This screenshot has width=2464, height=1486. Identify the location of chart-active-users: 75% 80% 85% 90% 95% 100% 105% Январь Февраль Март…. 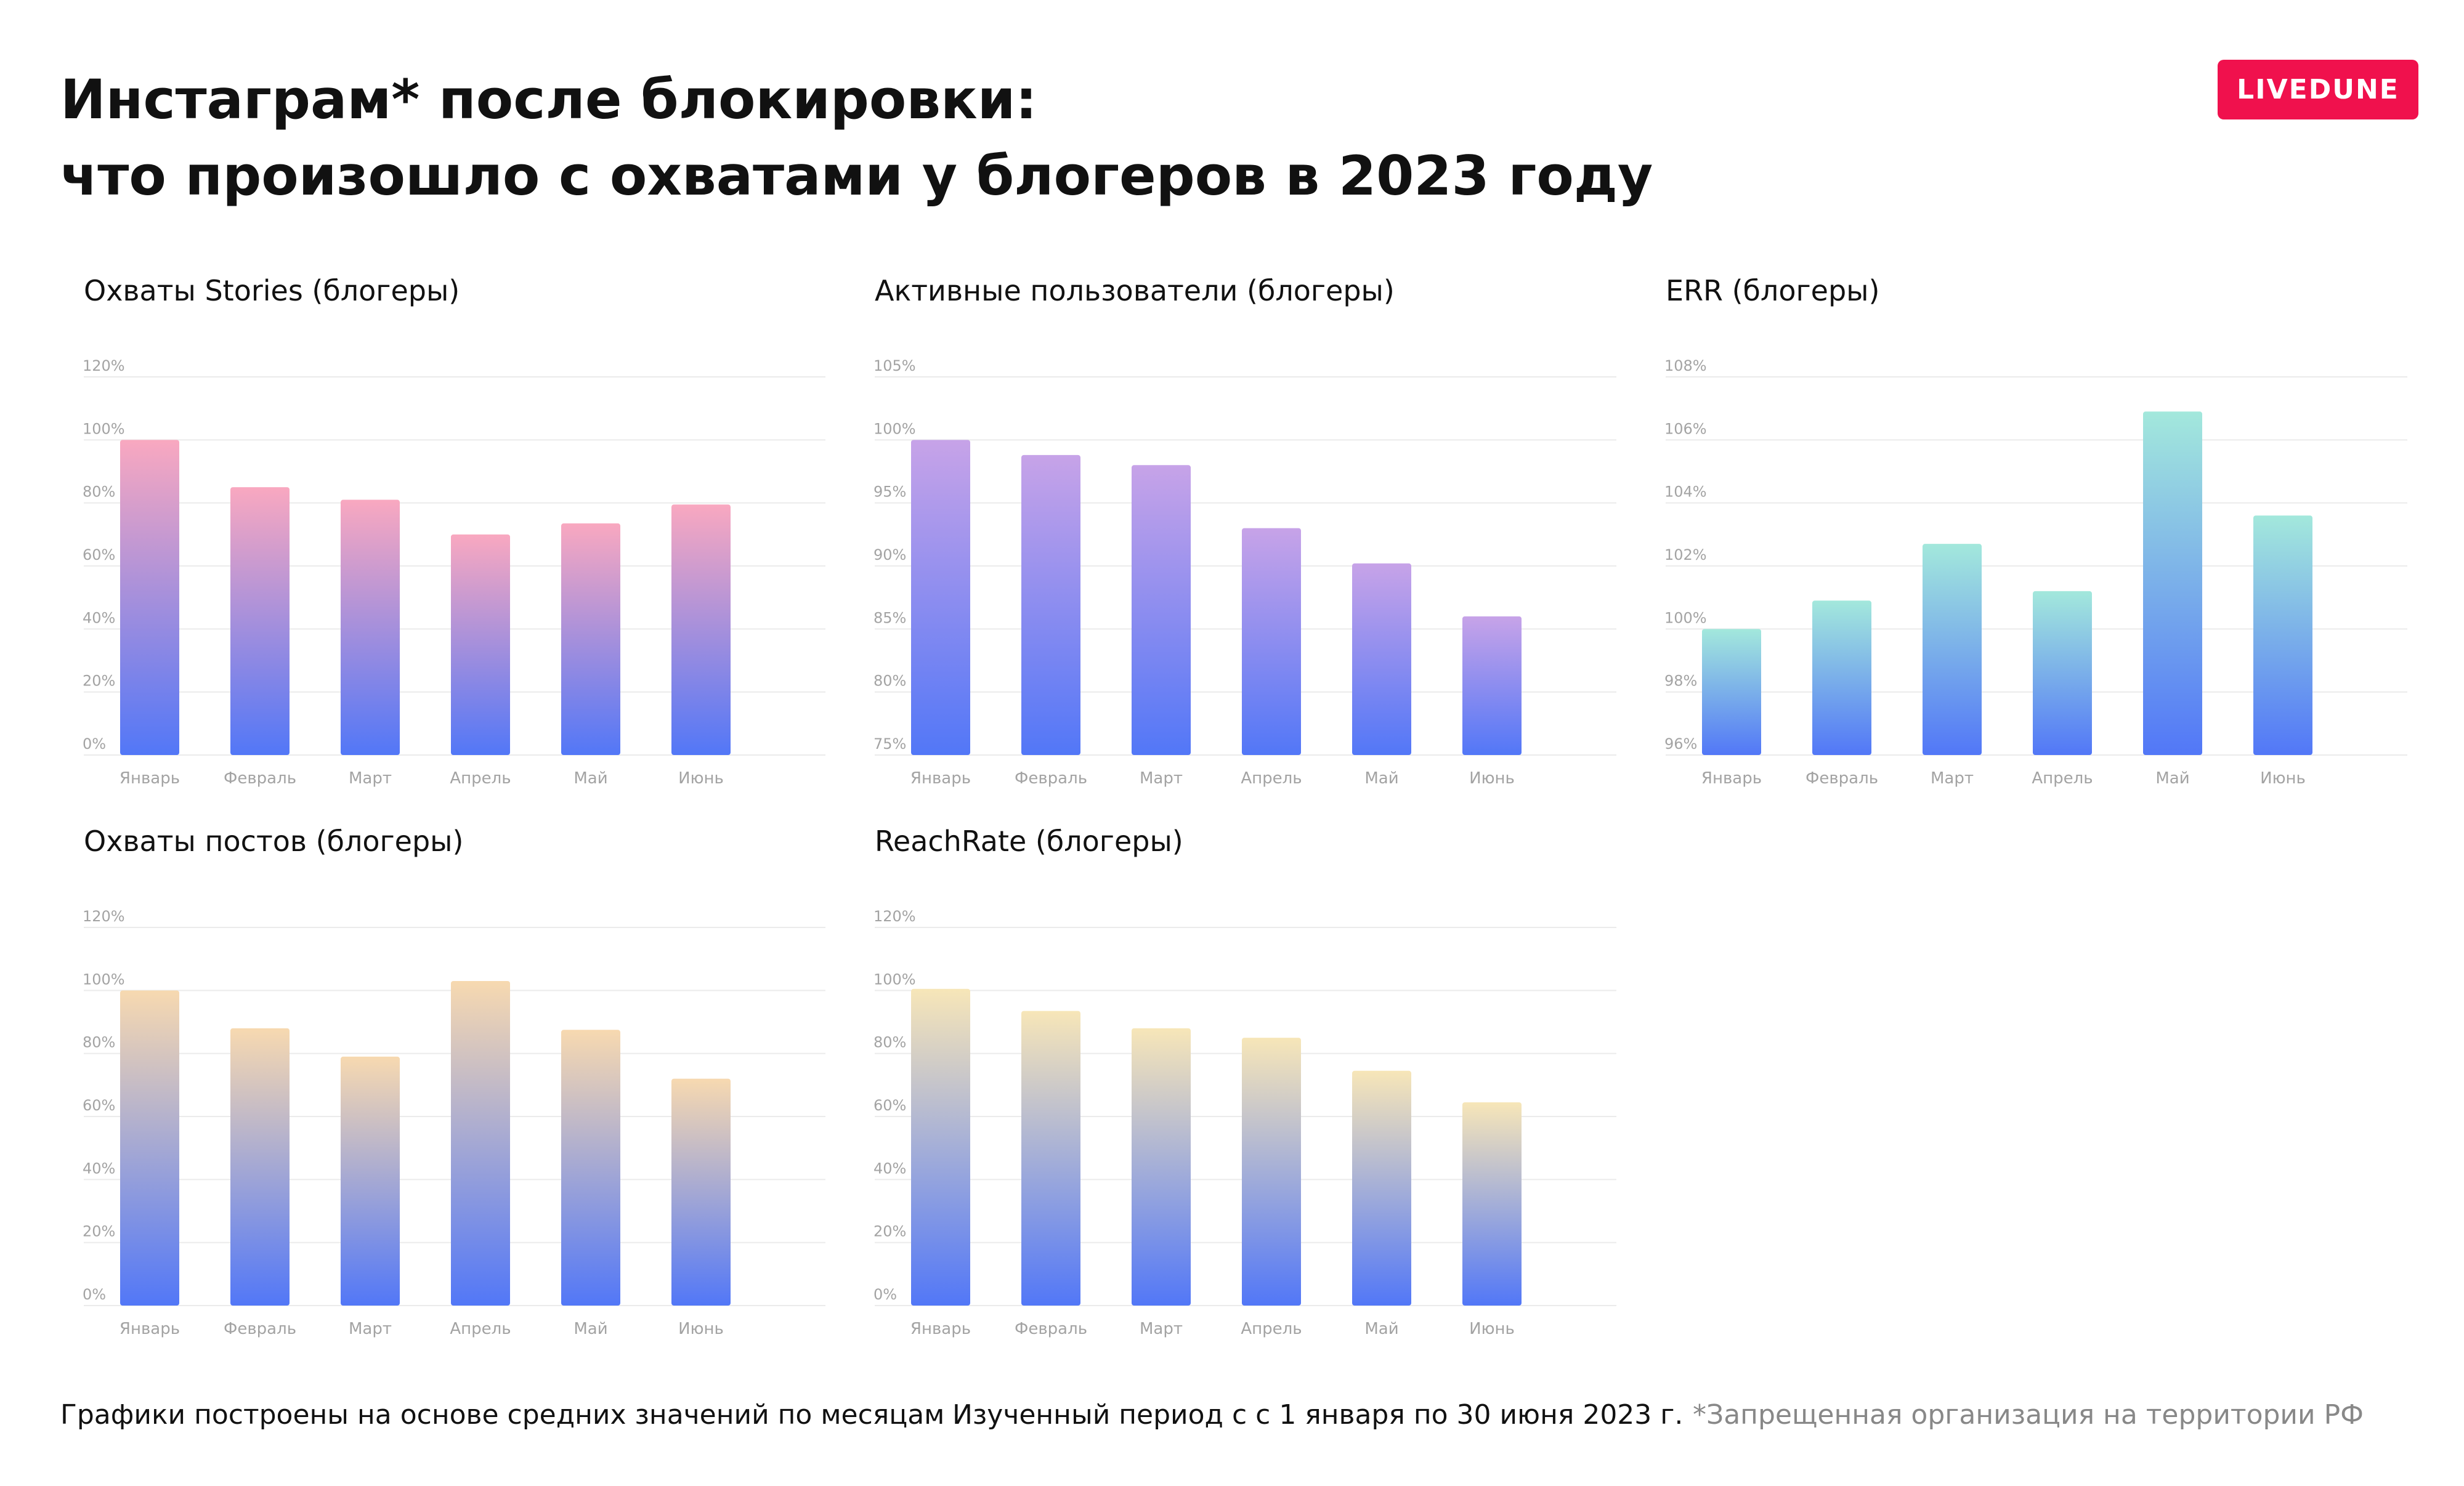
(1244, 572).